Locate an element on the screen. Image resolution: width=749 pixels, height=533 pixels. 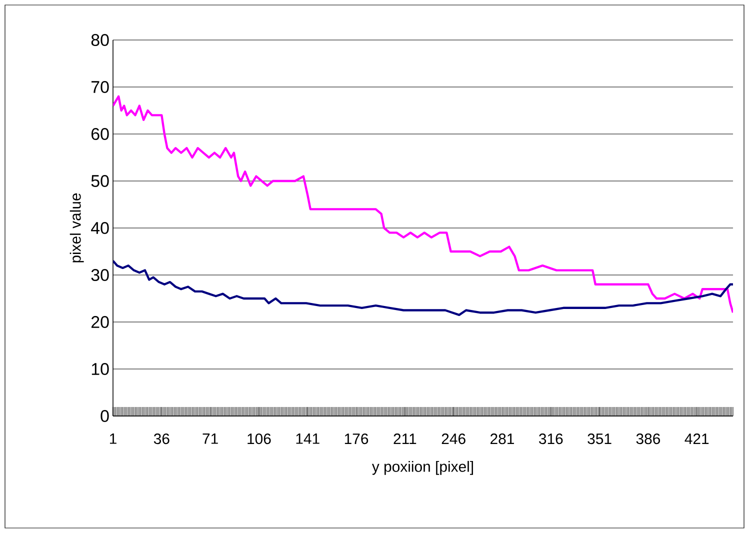
x-tick-label: 1 is located at coordinates (113, 439).